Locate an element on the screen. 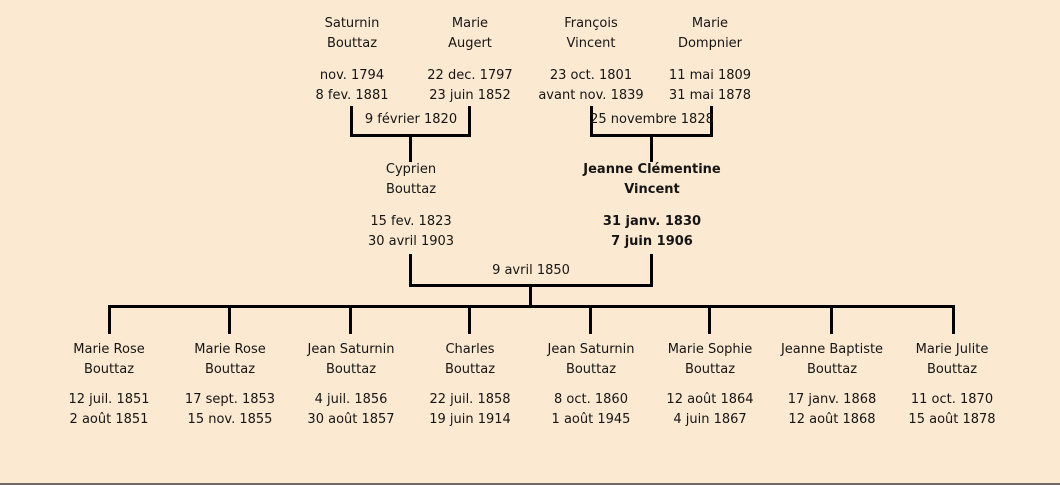 This screenshot has width=1060, height=485. sibling-rail-line is located at coordinates (531, 306).